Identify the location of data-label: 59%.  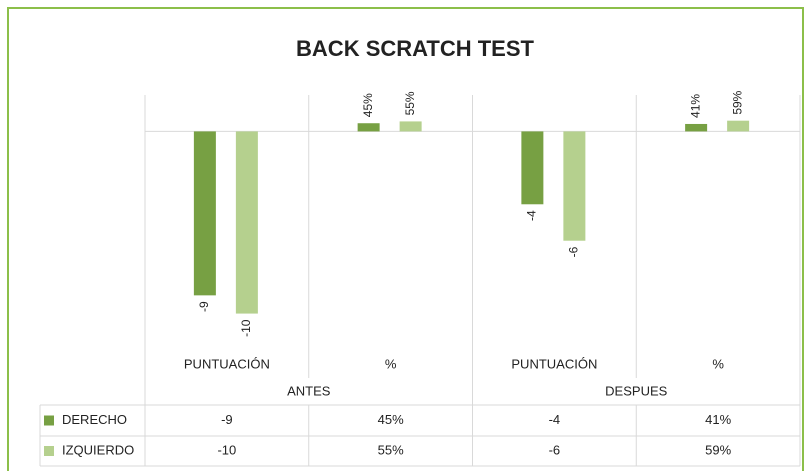
(737, 102).